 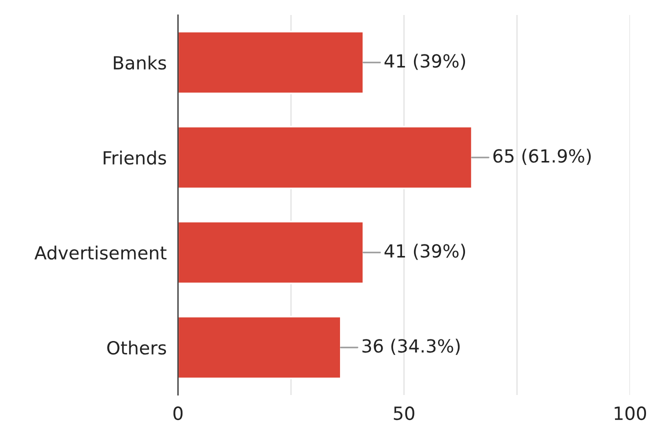 I want to click on y-tick-label: Friends, so click(x=135, y=157).